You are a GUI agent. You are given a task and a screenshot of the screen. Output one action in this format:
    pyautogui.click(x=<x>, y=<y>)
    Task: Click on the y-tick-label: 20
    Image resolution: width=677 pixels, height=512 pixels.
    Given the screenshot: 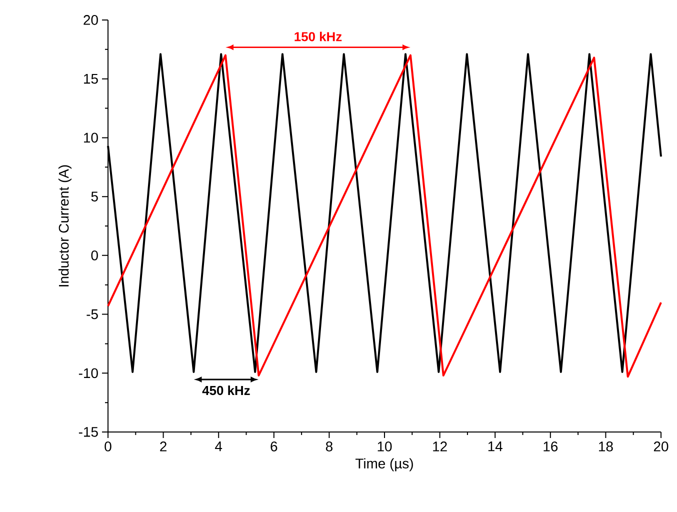 What is the action you would take?
    pyautogui.click(x=91, y=20)
    